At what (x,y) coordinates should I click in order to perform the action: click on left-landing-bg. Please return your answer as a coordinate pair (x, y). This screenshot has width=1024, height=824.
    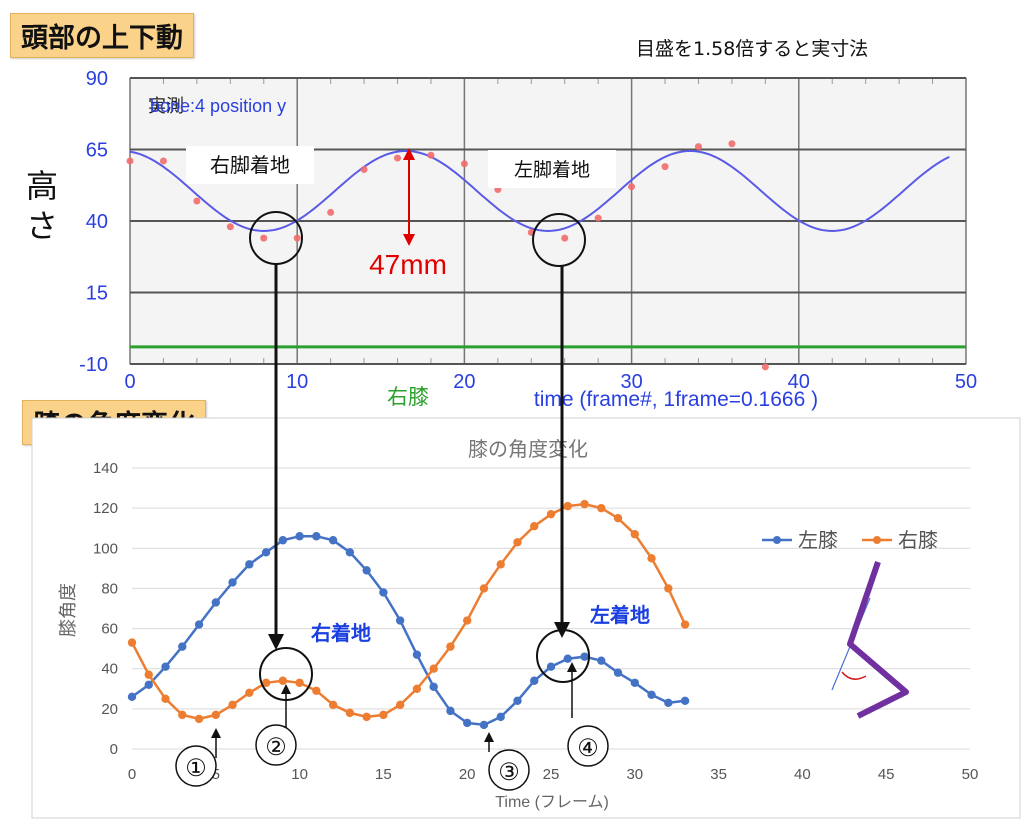
    Looking at the image, I should click on (552, 169).